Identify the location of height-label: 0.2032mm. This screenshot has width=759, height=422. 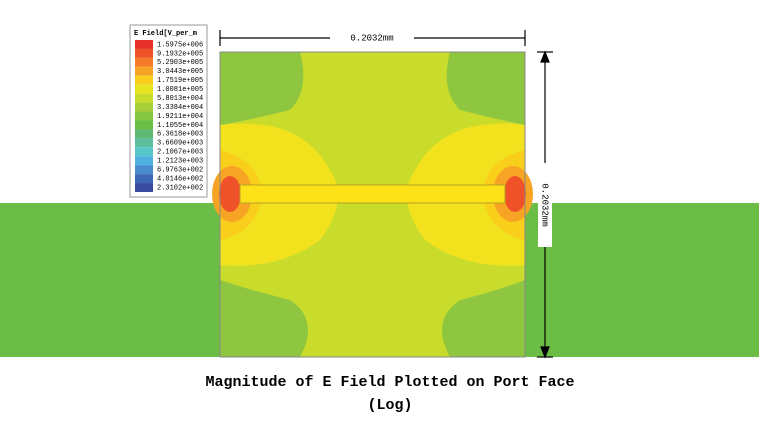
(545, 204).